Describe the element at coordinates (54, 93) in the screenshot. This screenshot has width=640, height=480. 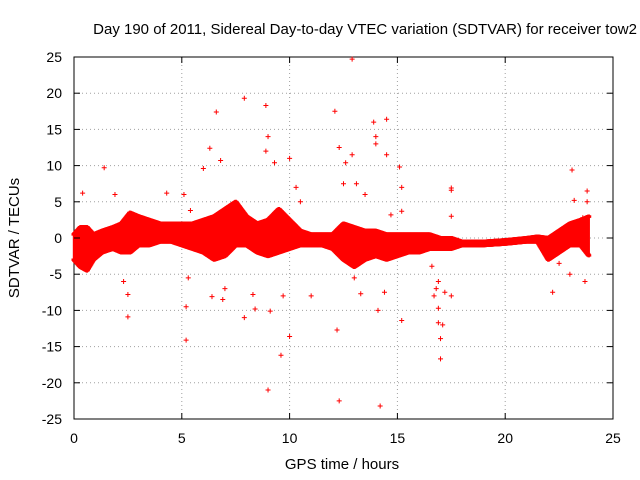
I see `y-tick-label: 20` at that location.